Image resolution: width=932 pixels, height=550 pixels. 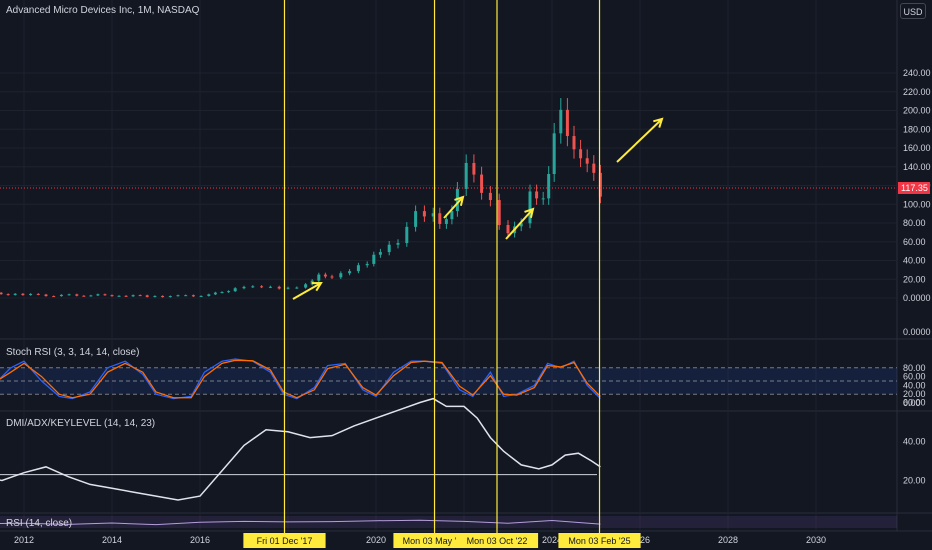 I want to click on stoch-y-tick-label: 40.00, so click(x=914, y=385).